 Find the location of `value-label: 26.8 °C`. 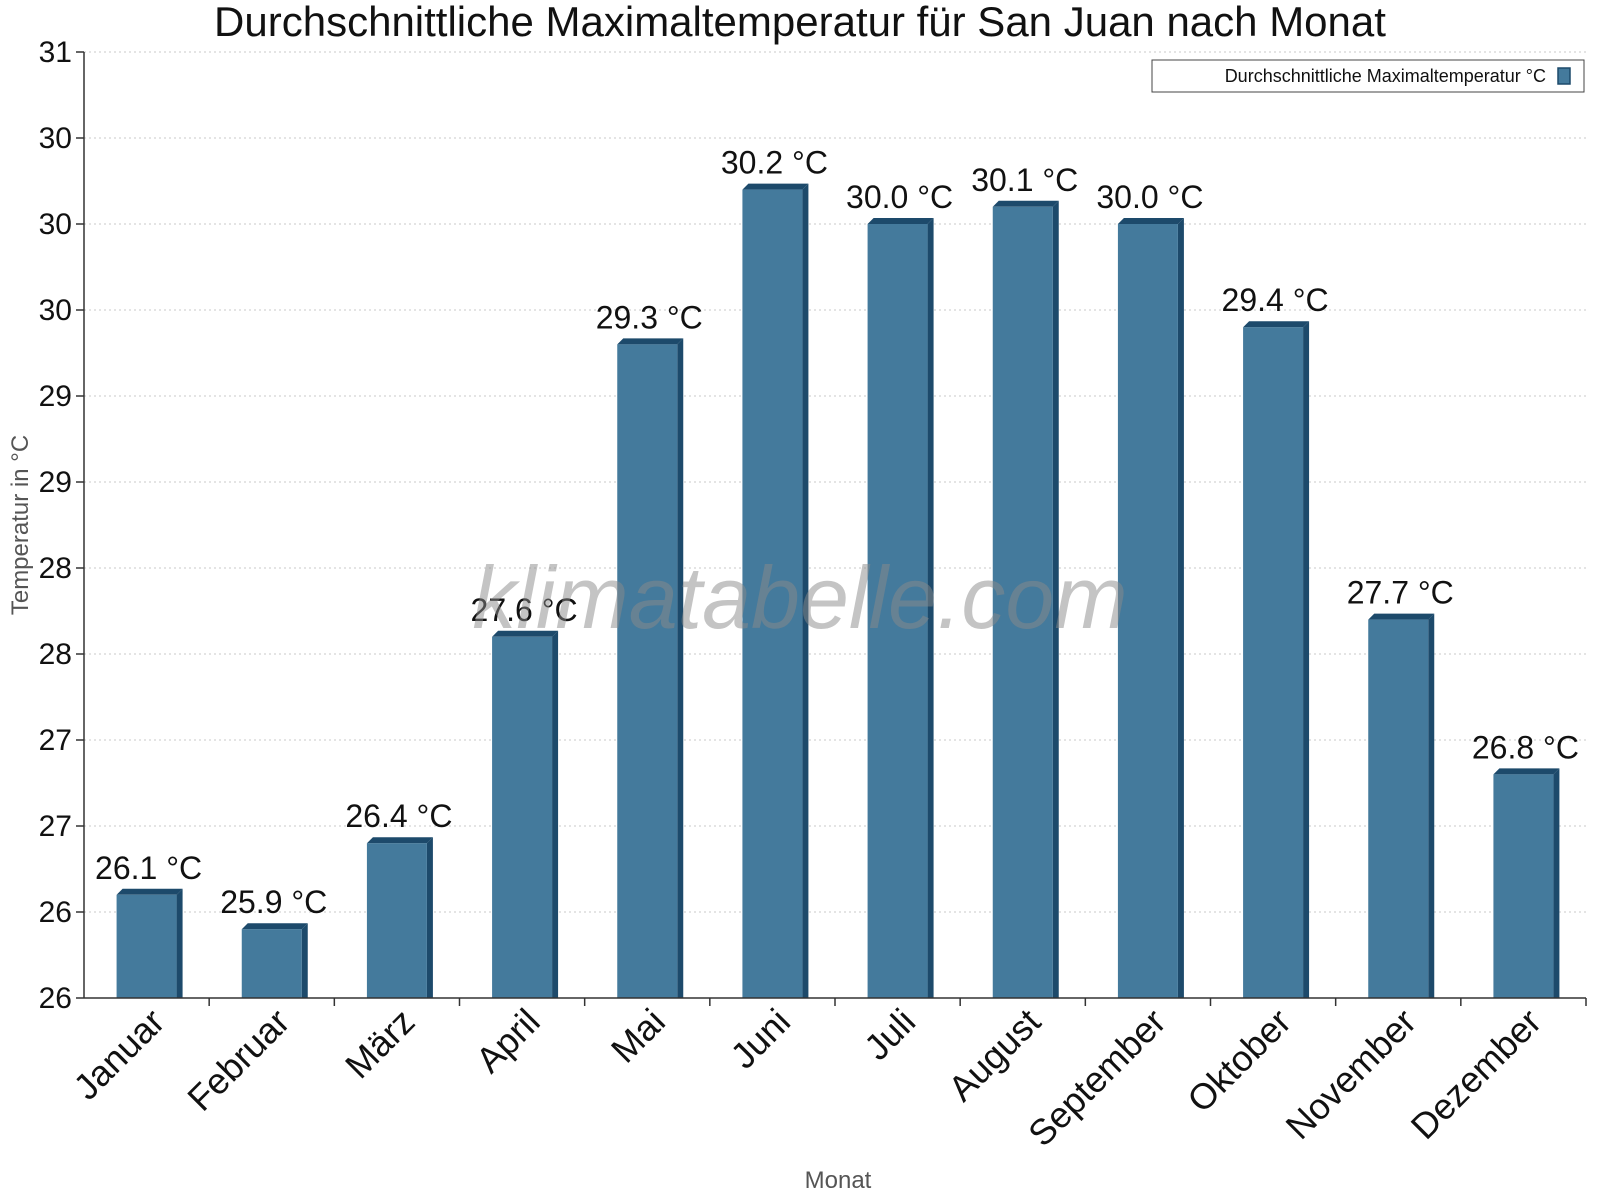

value-label: 26.8 °C is located at coordinates (1525, 747).